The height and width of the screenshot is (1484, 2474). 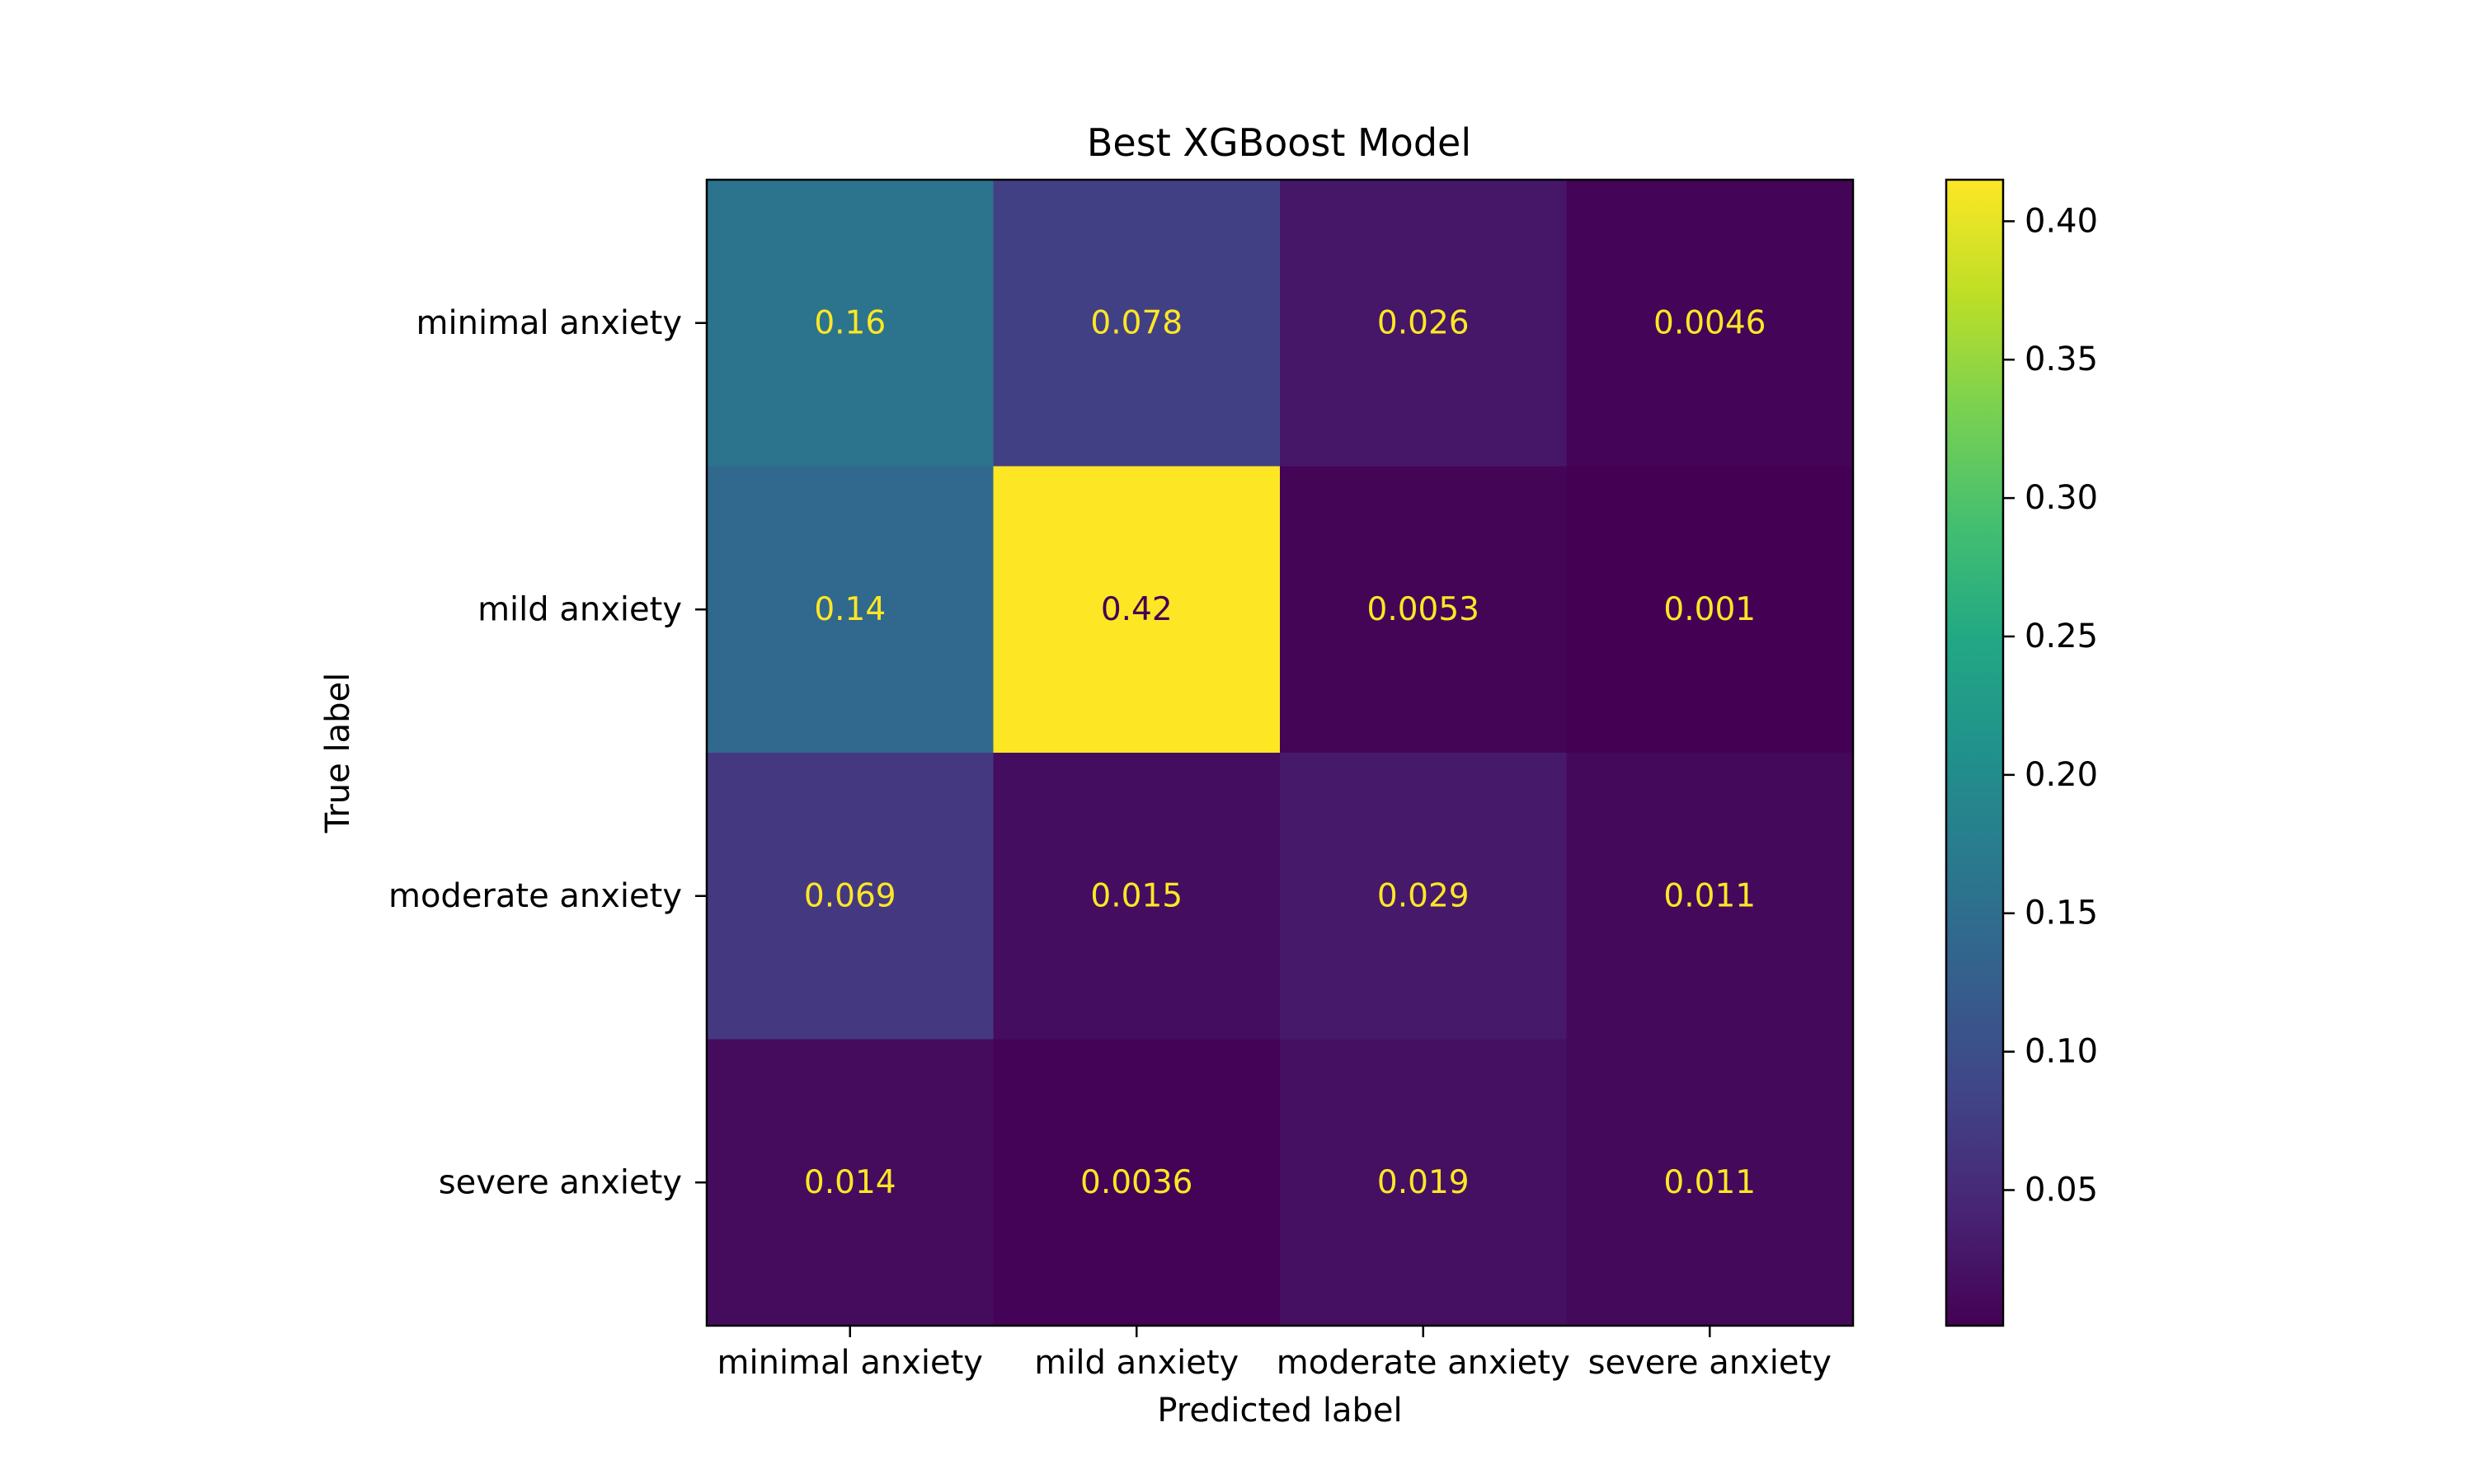 What do you see at coordinates (1710, 1363) in the screenshot?
I see `x-tick-label: severe anxiety` at bounding box center [1710, 1363].